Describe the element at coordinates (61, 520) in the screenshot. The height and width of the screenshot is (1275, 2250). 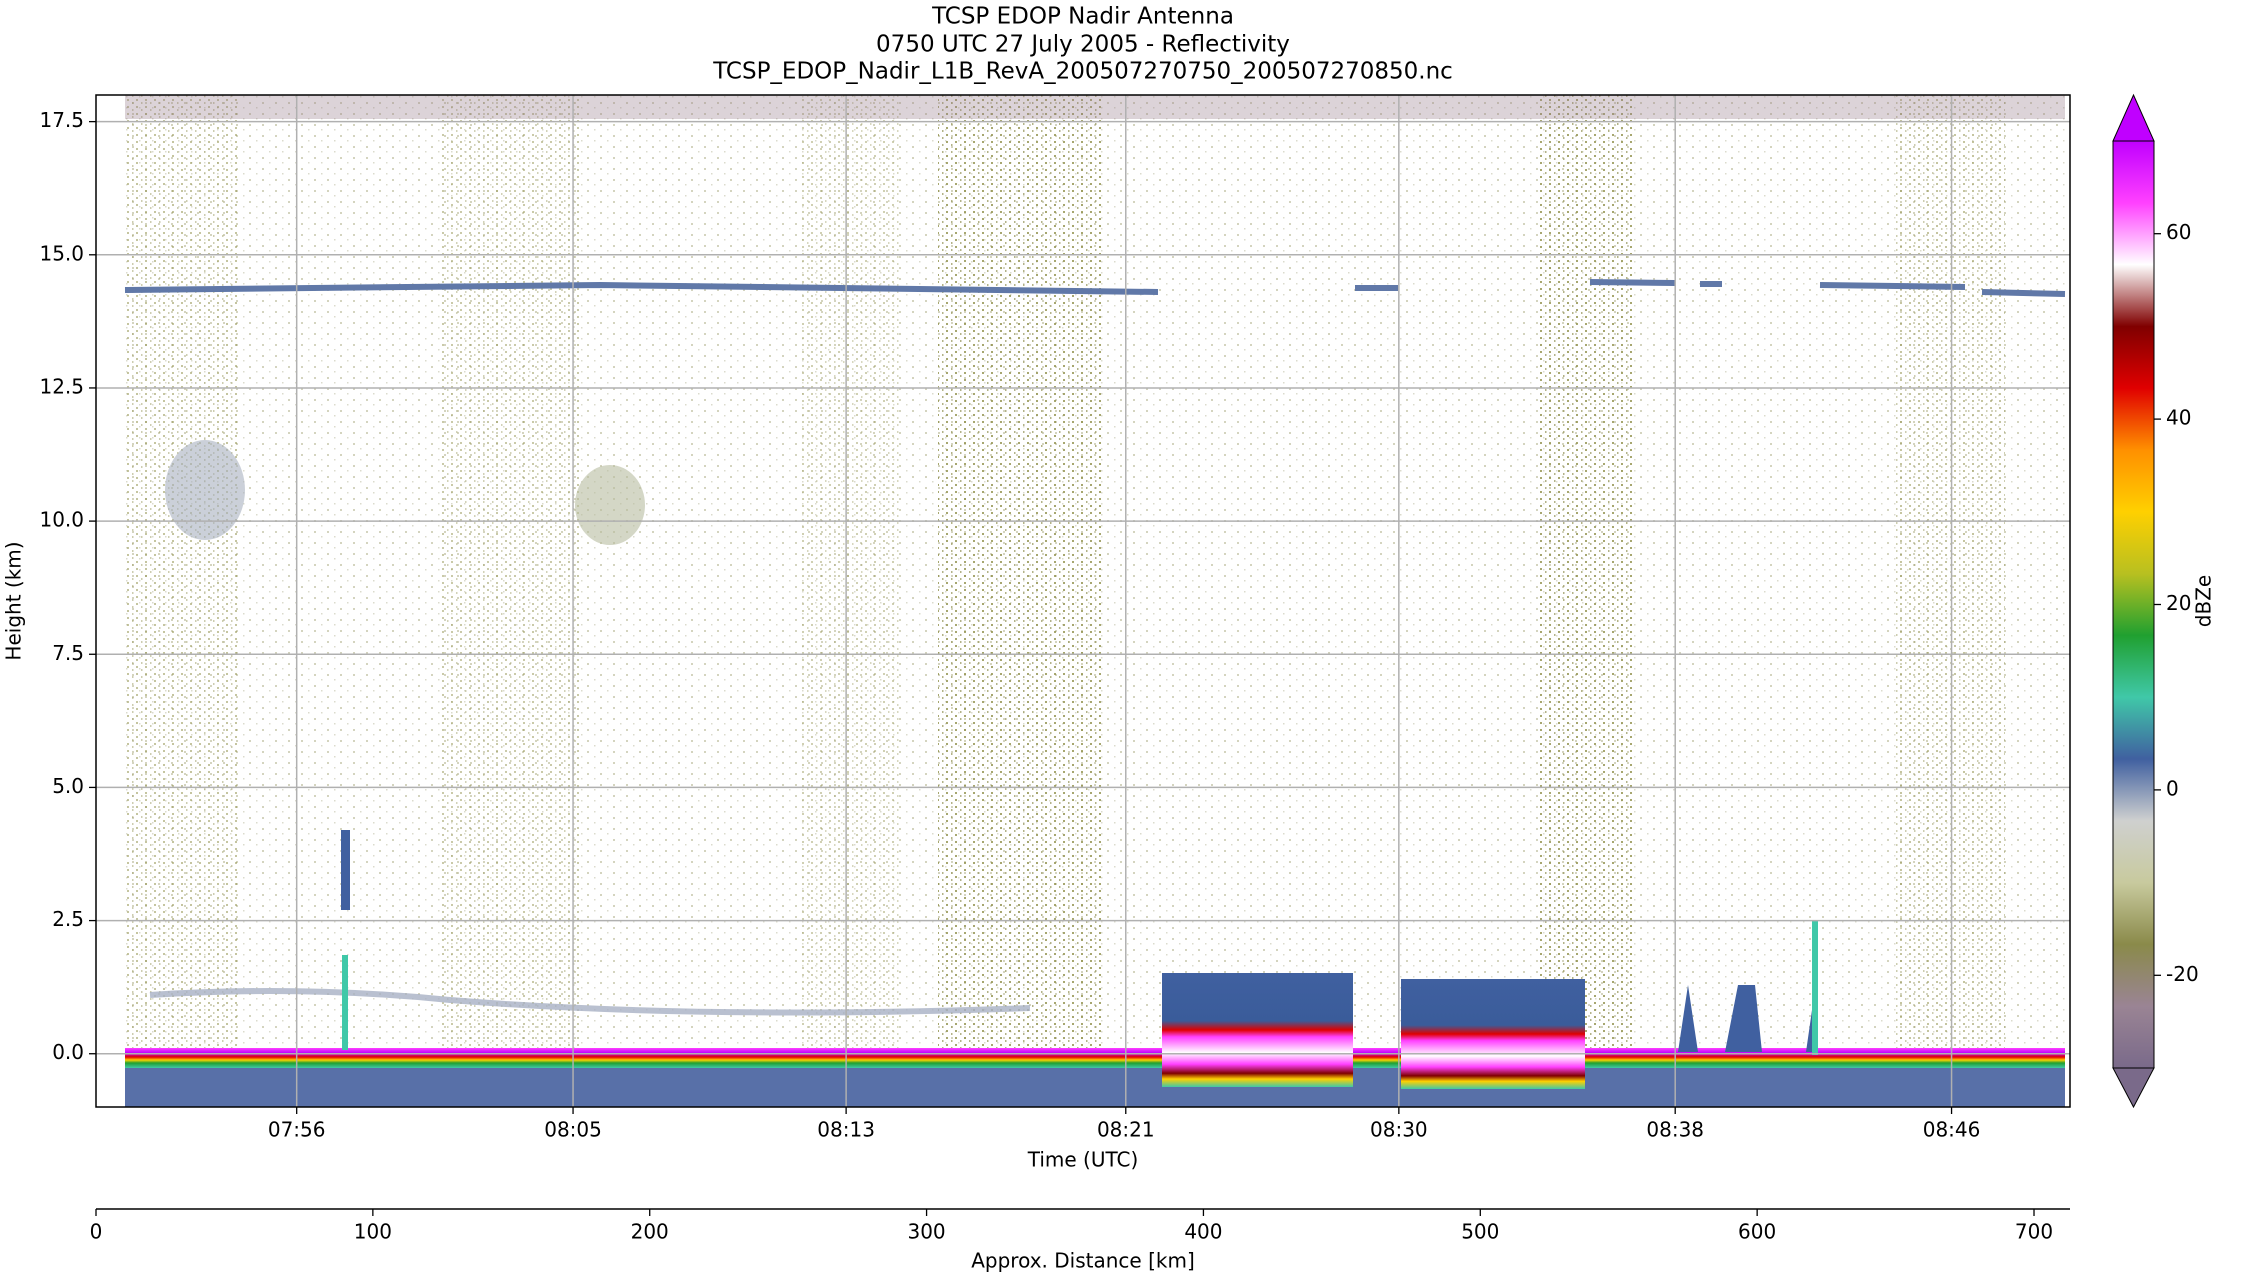
I see `y-tick-label: 10.0` at that location.